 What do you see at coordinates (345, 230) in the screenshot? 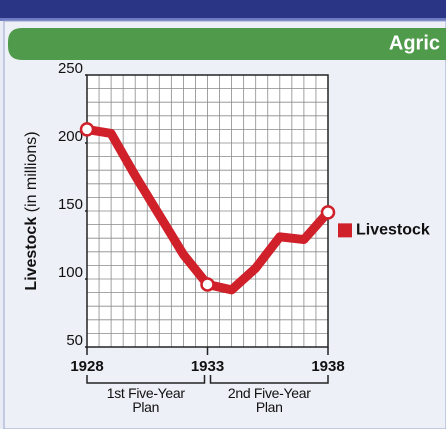
I see `legend-swatch` at bounding box center [345, 230].